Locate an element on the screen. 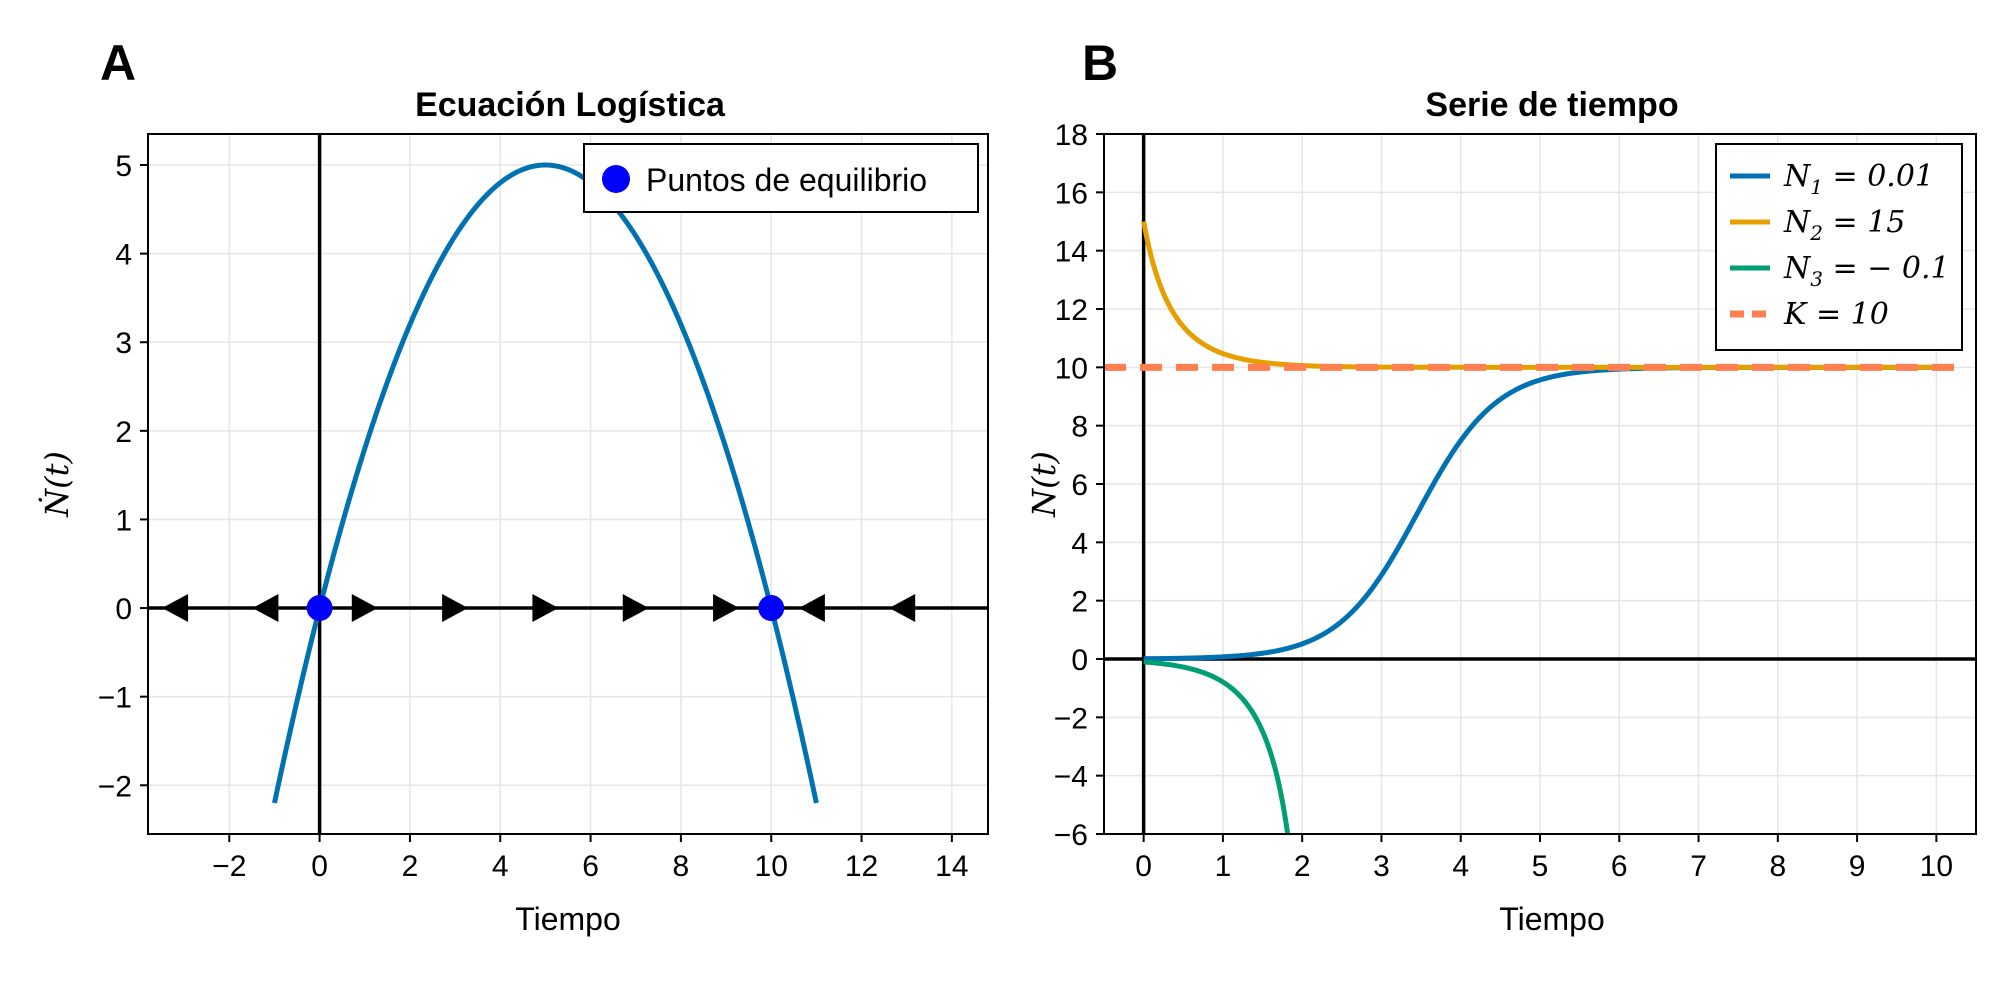 This screenshot has height=1000, width=2000. chart-a-x-ticks: −2 0 2 4 6 8 10 12 14 is located at coordinates (590, 858).